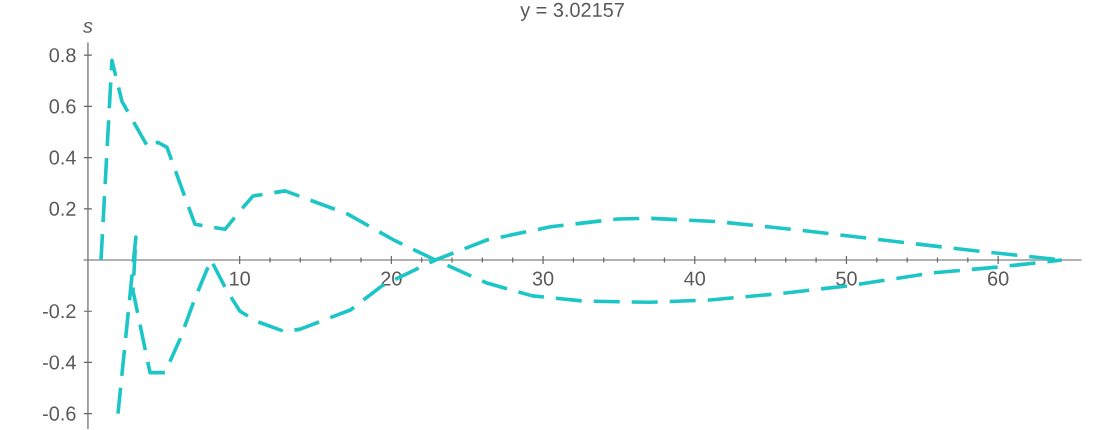 This screenshot has height=430, width=1108. Describe the element at coordinates (846, 278) in the screenshot. I see `x-tick-label: 50` at that location.